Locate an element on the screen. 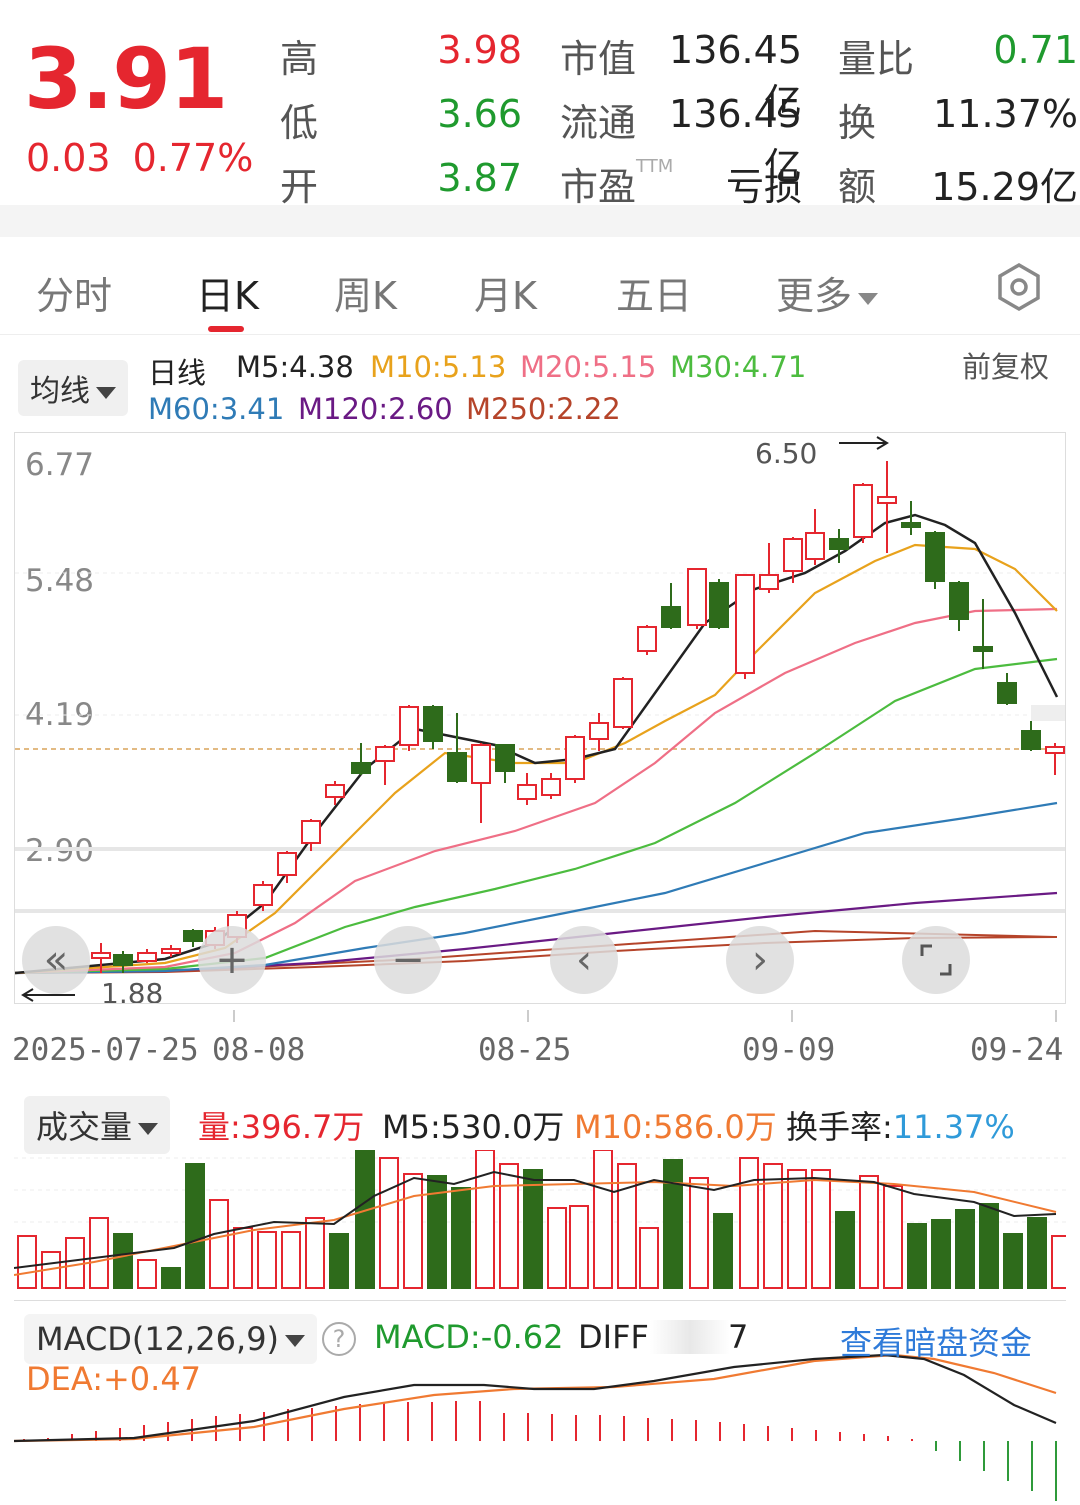 This screenshot has width=1080, height=1505. volume-ratio-label: 量比 is located at coordinates (876, 59).